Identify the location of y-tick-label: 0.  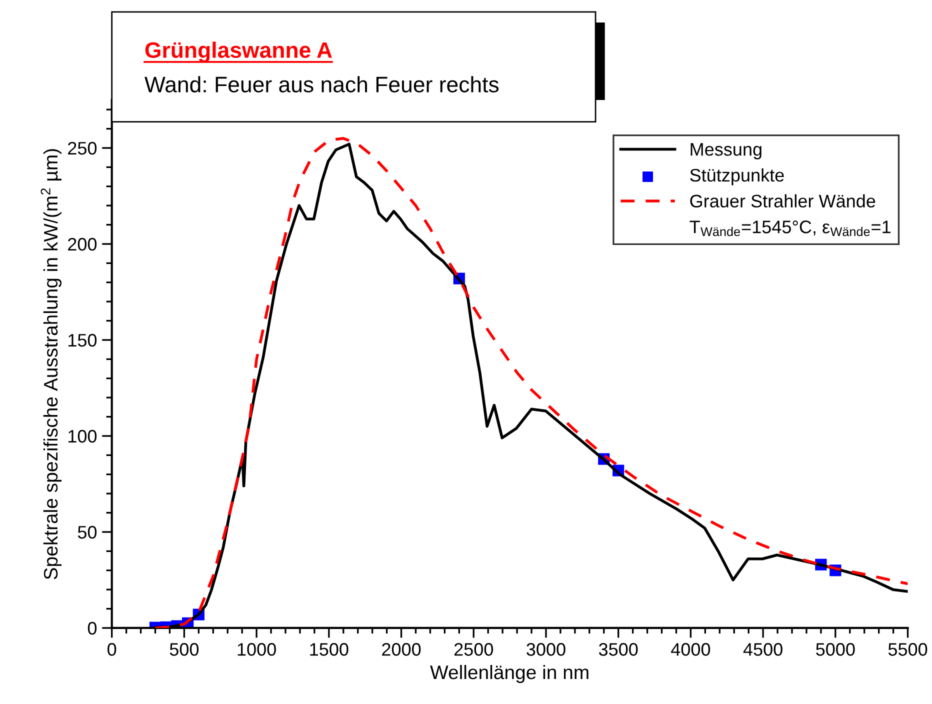
(92, 628).